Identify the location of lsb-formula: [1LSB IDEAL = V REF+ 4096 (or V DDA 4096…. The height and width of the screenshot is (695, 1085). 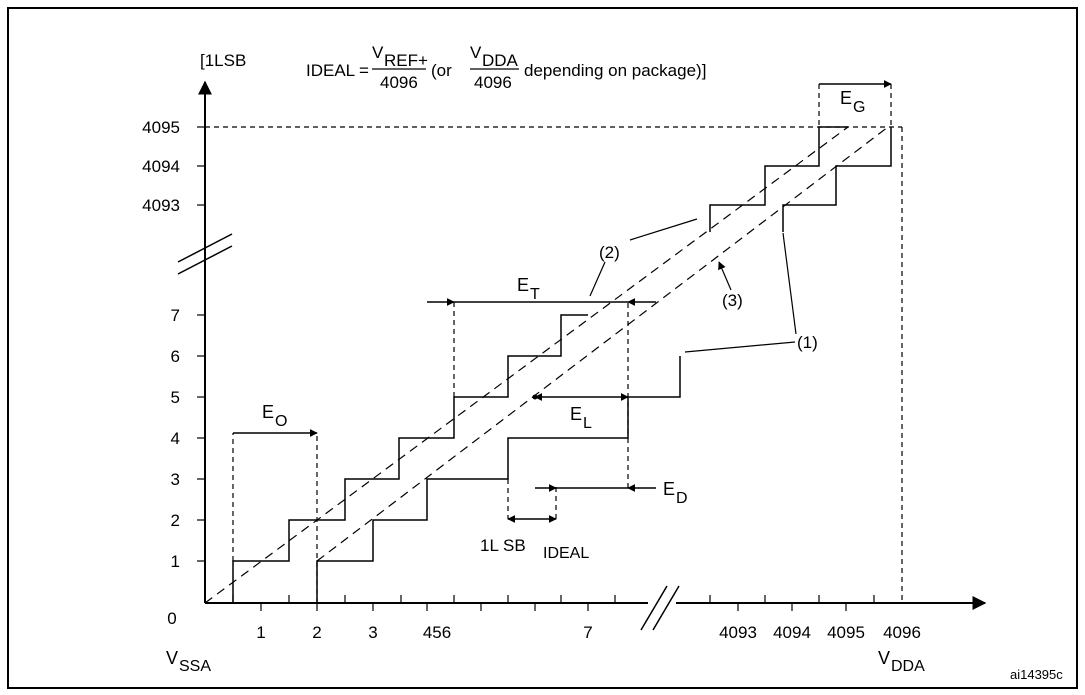
(453, 67).